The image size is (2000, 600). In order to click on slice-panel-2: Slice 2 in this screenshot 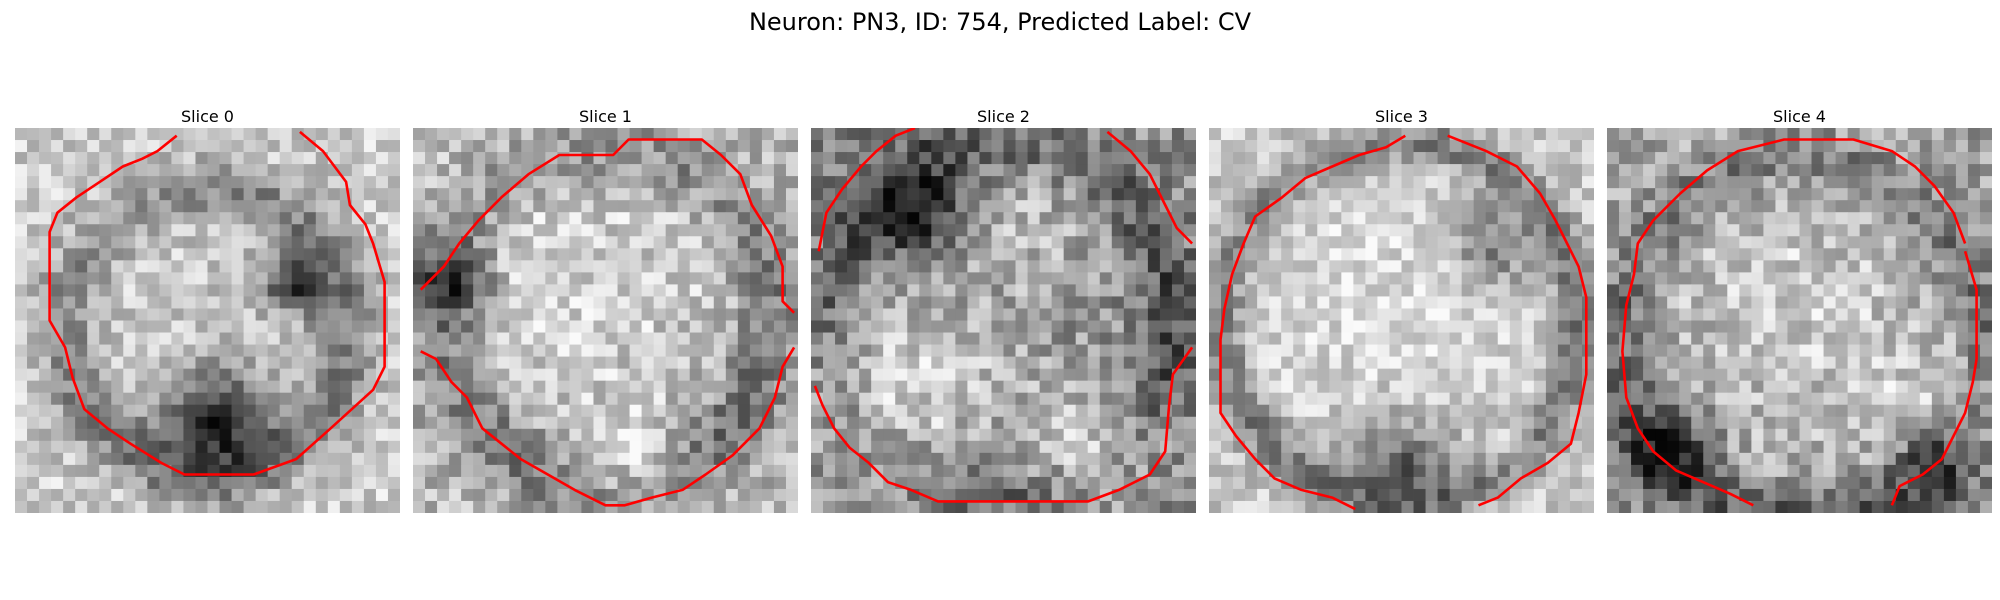, I will do `click(1003, 309)`.